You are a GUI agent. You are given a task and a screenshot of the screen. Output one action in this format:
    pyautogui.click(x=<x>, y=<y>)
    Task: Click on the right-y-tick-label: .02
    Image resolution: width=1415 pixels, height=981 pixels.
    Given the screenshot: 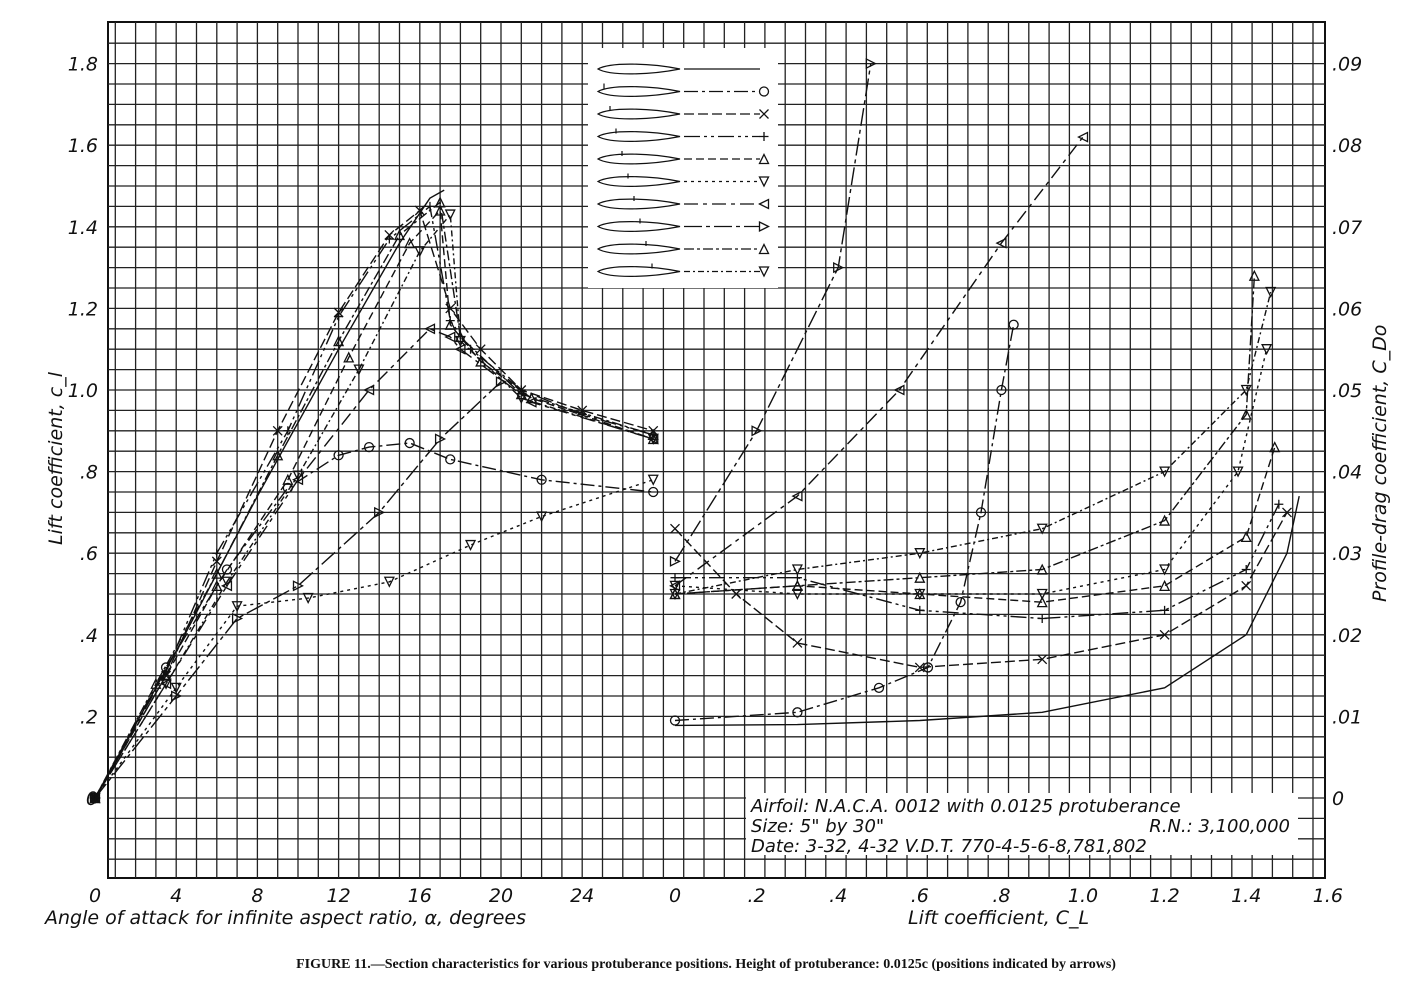 What is the action you would take?
    pyautogui.click(x=1347, y=636)
    